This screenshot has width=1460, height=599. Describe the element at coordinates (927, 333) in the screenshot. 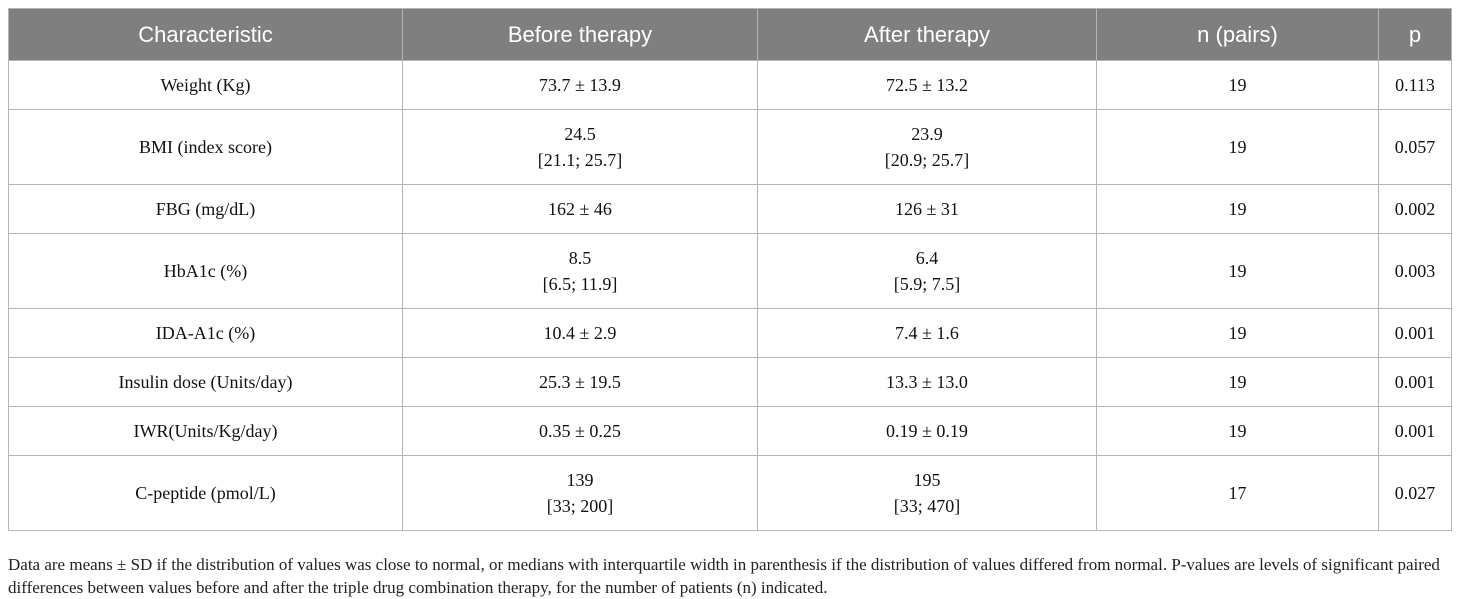

I see `cell-after: 7.4 ± 1.6` at that location.